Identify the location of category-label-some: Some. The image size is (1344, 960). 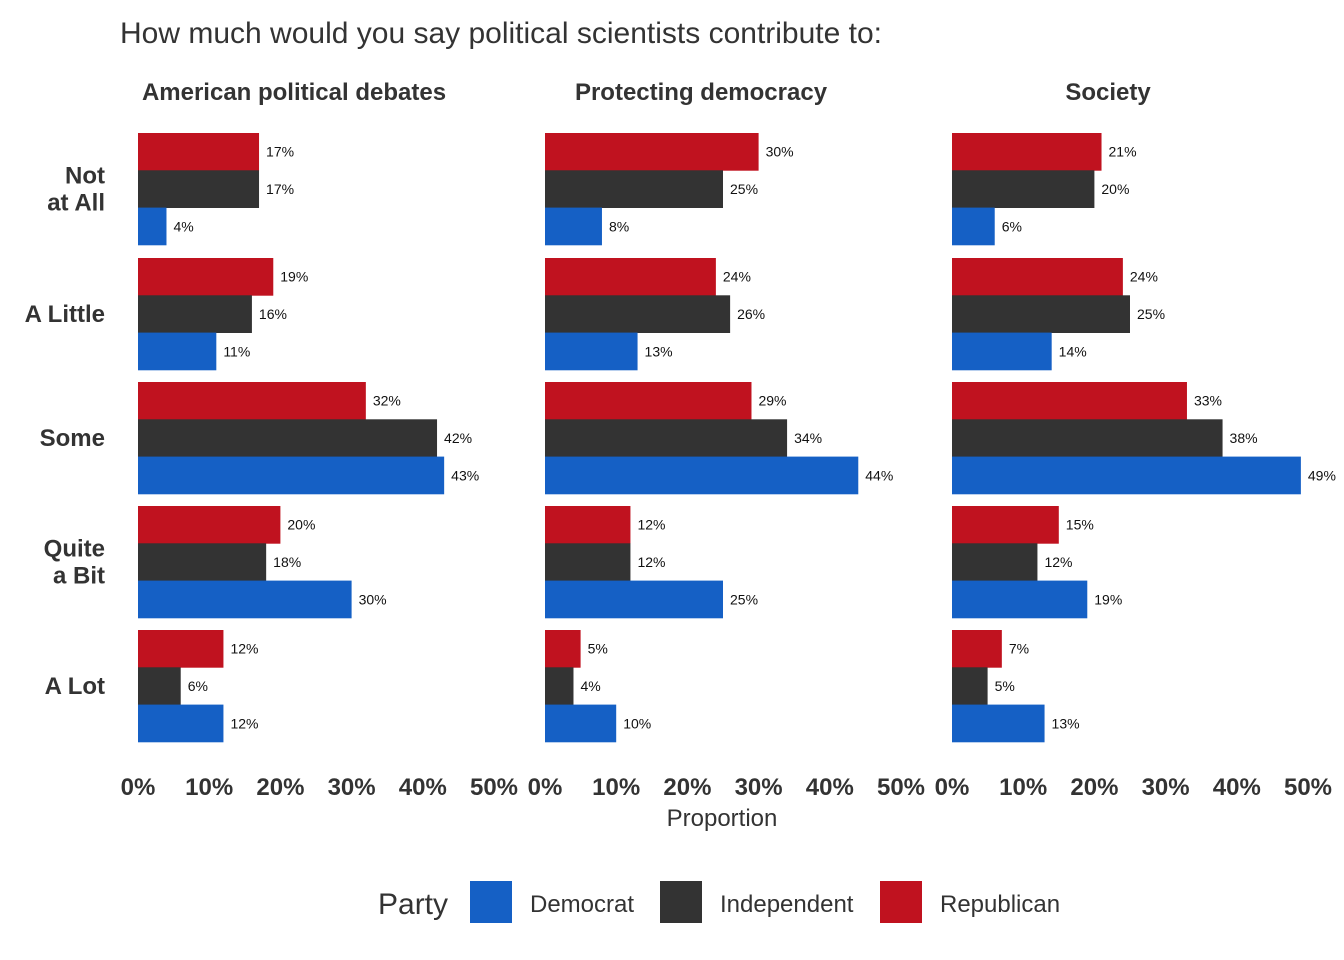
(72, 438).